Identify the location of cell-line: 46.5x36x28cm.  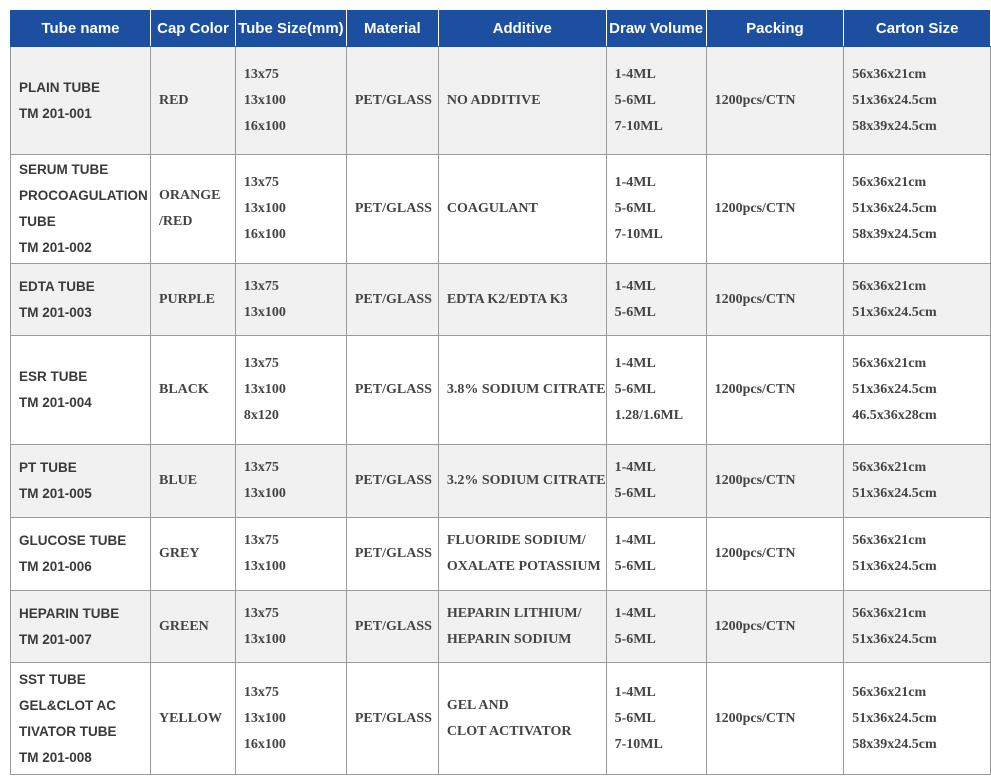
(894, 415).